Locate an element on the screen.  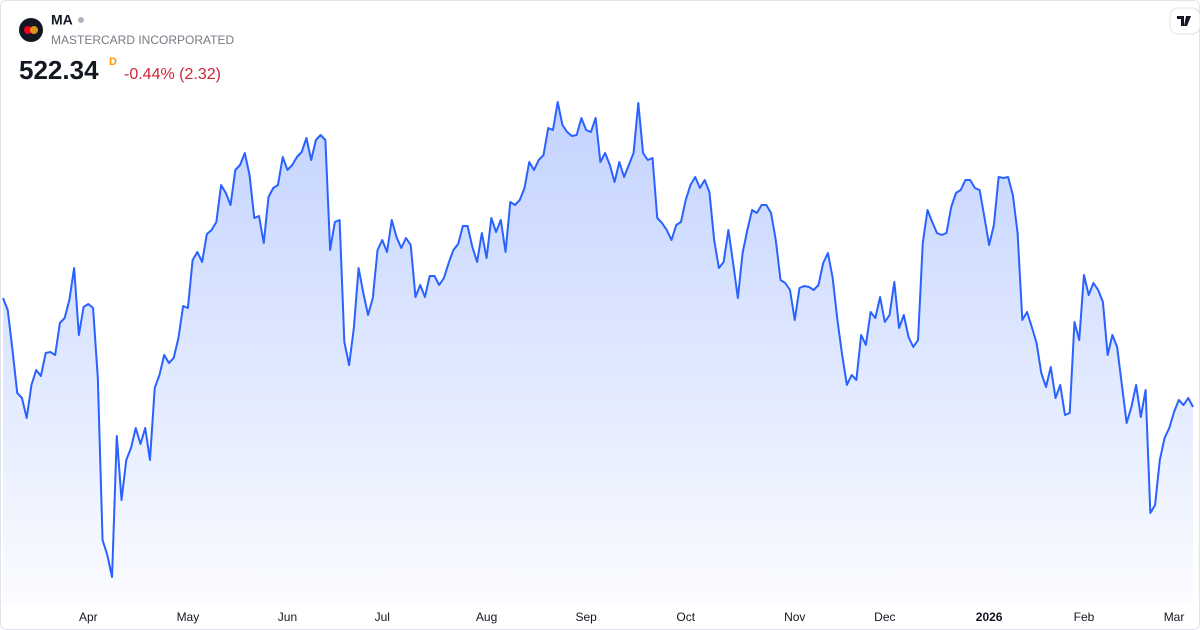
x-tick-label: Jun is located at coordinates (287, 617).